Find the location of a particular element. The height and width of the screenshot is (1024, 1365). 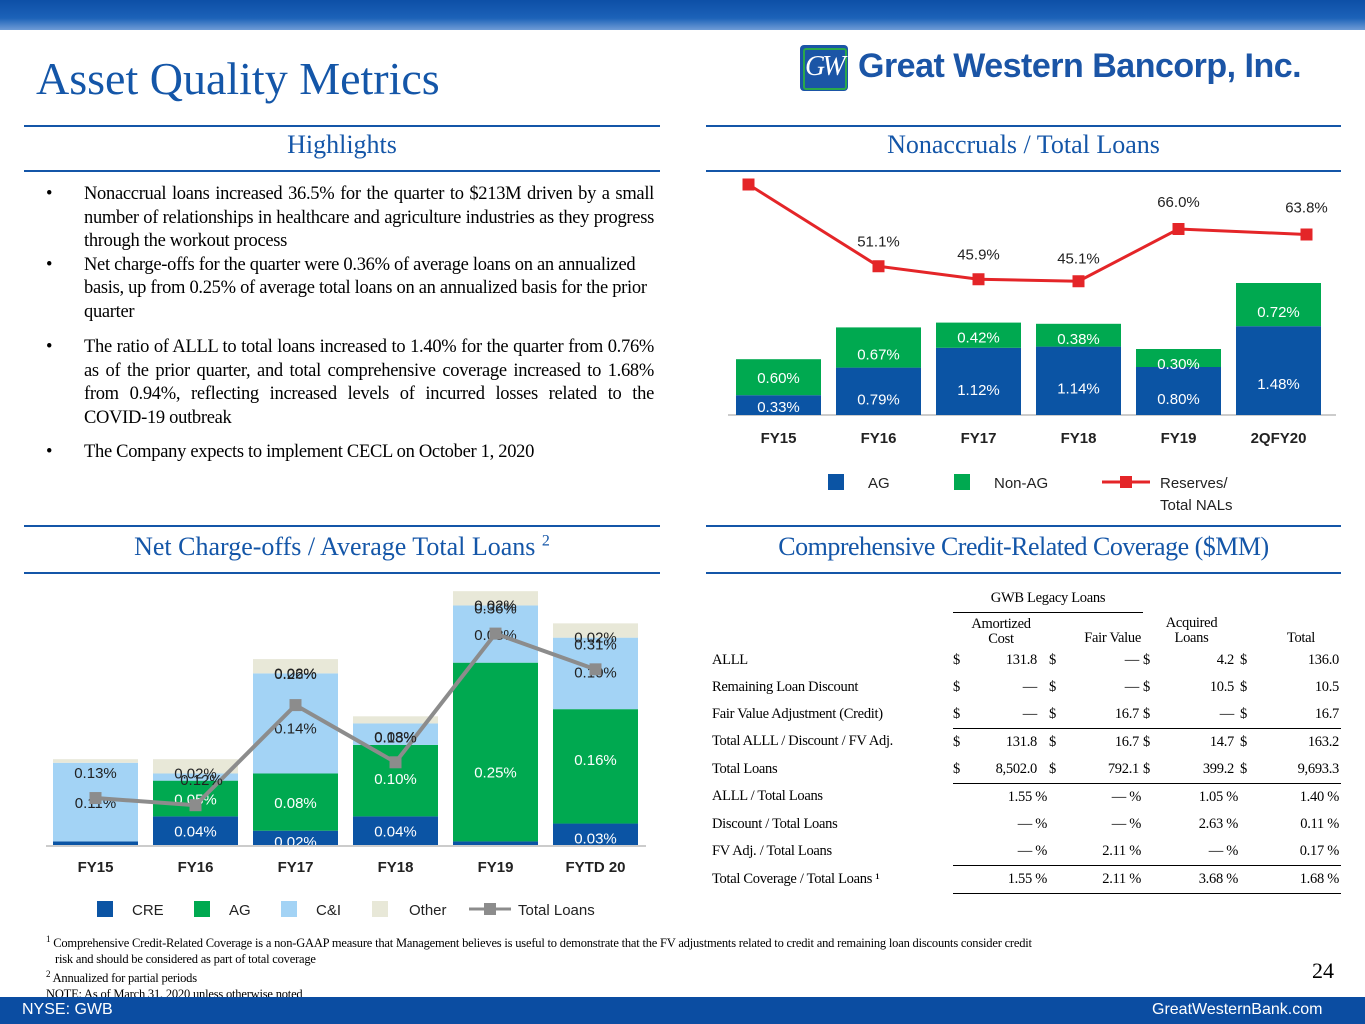

cell-value: 399.2 is located at coordinates (1198, 769).